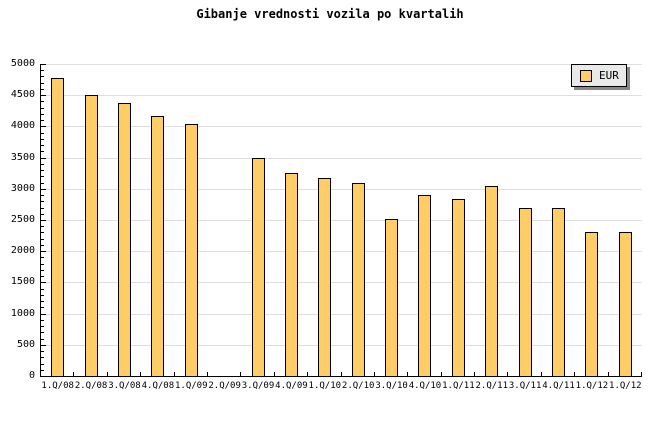 The image size is (660, 440). What do you see at coordinates (325, 386) in the screenshot?
I see `x-tick-label: 1.Q/10` at bounding box center [325, 386].